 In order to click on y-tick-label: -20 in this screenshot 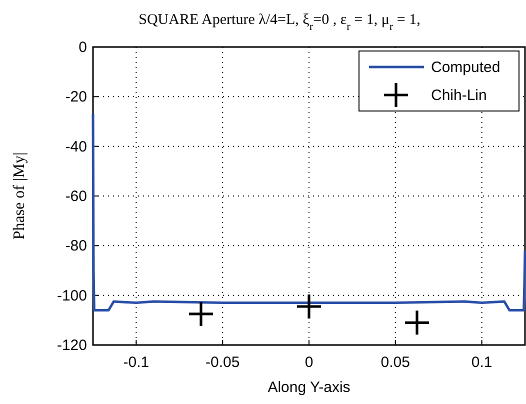, I will do `click(76, 97)`.